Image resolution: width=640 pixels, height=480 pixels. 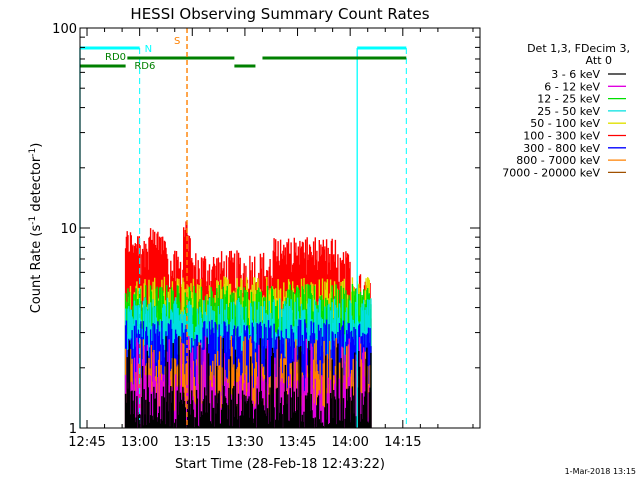 What do you see at coordinates (558, 160) in the screenshot?
I see `legend-label: 800 - 7000 keV` at bounding box center [558, 160].